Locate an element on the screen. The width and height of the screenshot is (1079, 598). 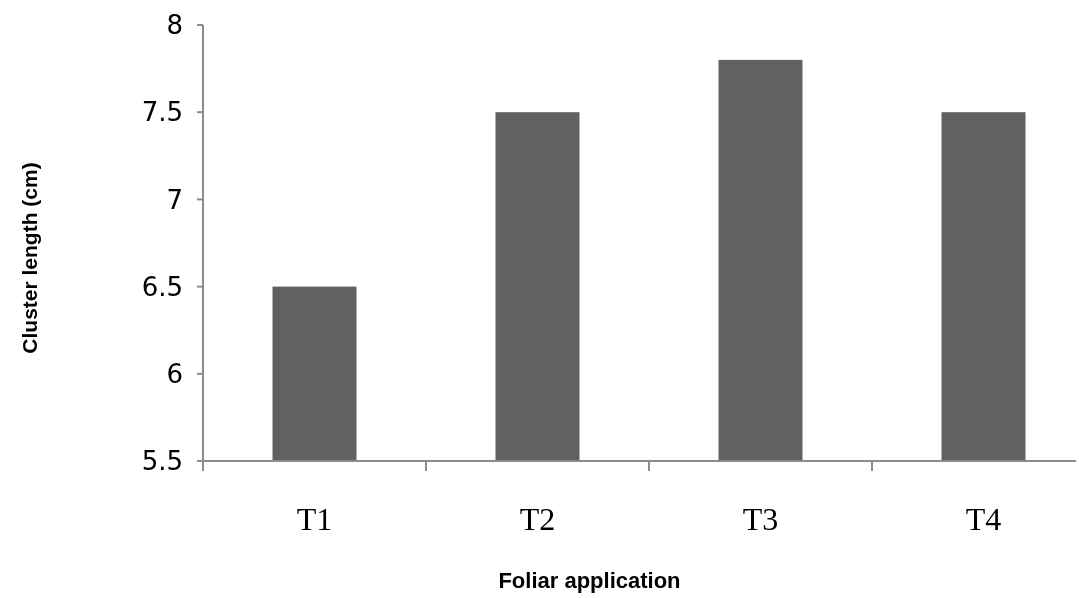
x-tick-label: T3 is located at coordinates (760, 519).